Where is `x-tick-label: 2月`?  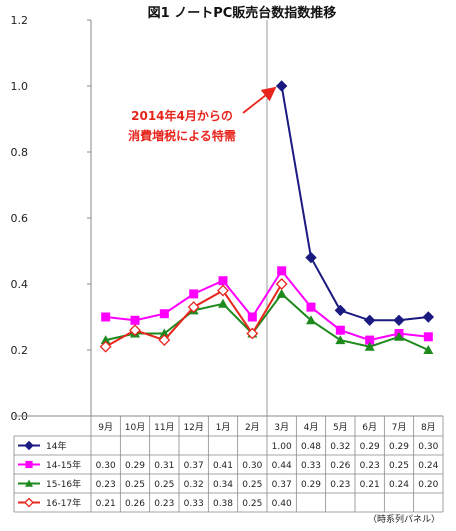 x-tick-label: 2月 is located at coordinates (252, 427).